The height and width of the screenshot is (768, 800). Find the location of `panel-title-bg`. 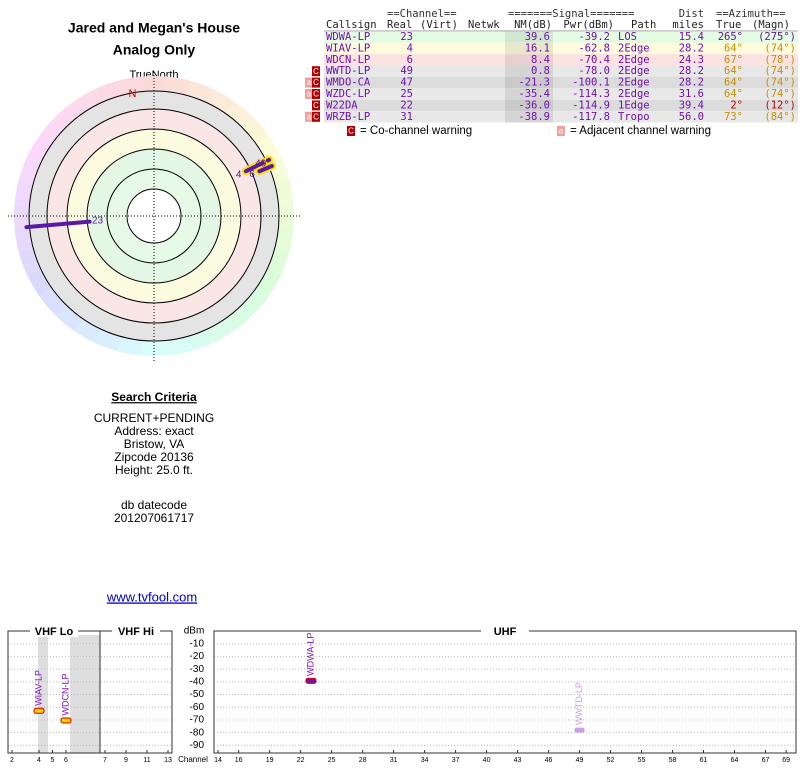

panel-title-bg is located at coordinates (54, 631).